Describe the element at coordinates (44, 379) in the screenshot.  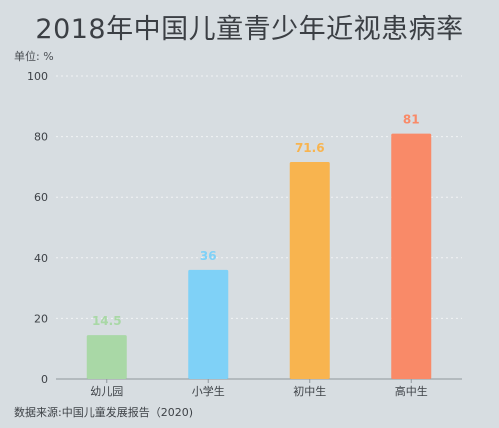
I see `y-tick-label: 0` at that location.